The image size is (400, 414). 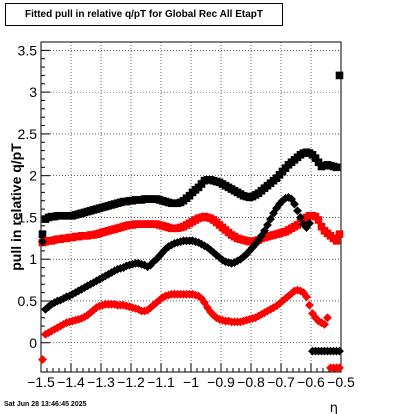 What do you see at coordinates (191, 382) in the screenshot?
I see `x-tick-label: −1` at bounding box center [191, 382].